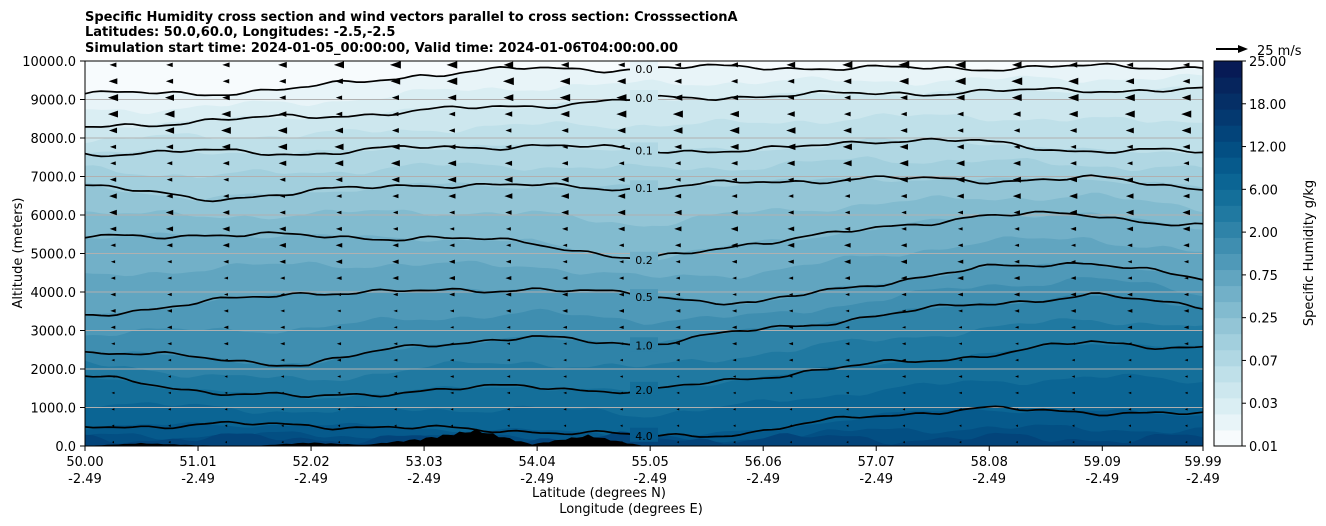  Describe the element at coordinates (644, 436) in the screenshot. I see `contour-label: 4.0` at that location.